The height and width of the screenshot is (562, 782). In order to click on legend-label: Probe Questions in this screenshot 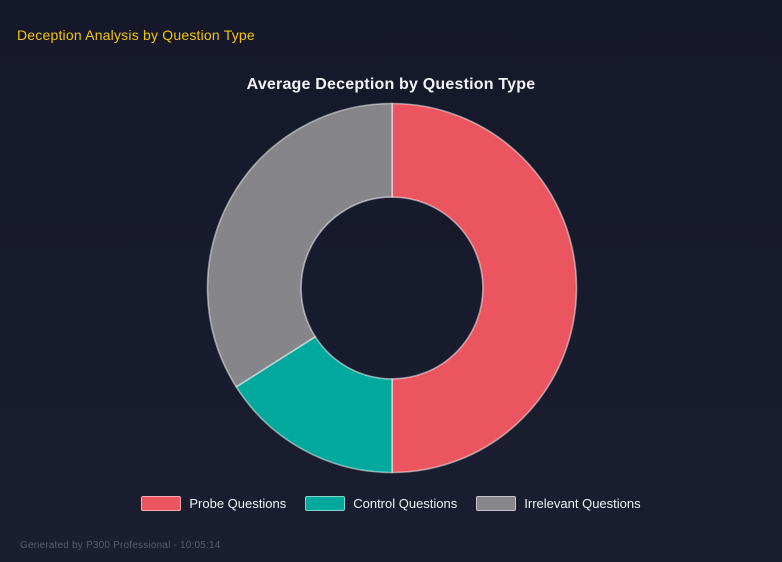, I will do `click(238, 503)`.